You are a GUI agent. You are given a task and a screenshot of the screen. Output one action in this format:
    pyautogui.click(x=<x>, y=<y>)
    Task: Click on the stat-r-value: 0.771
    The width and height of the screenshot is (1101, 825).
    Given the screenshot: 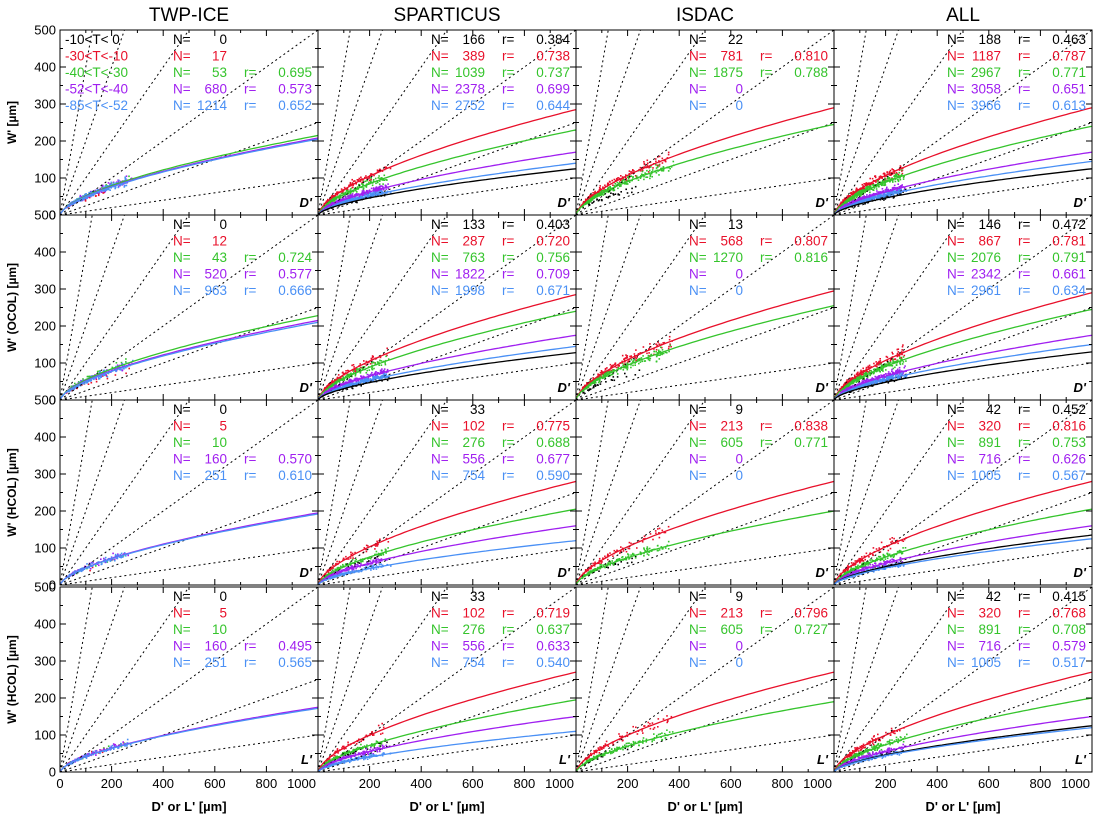 What is the action you would take?
    pyautogui.click(x=1069, y=72)
    